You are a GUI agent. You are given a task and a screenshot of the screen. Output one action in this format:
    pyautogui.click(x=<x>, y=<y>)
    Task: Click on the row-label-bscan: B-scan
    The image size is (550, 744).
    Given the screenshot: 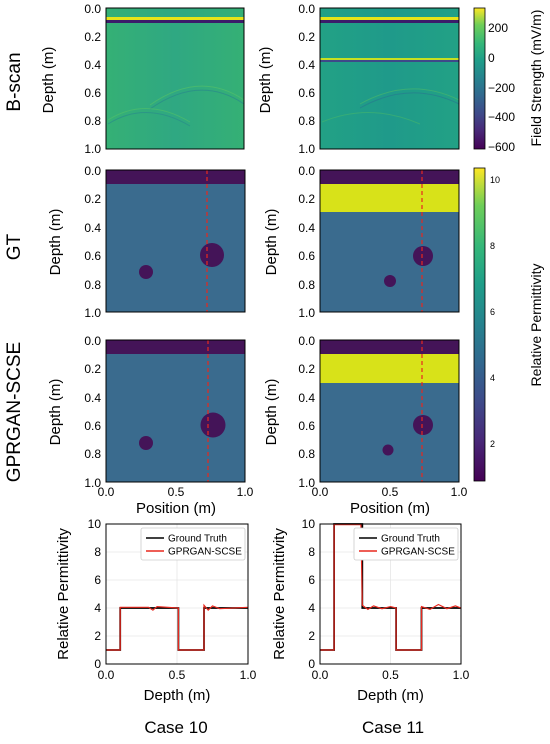 What is the action you would take?
    pyautogui.click(x=14, y=81)
    